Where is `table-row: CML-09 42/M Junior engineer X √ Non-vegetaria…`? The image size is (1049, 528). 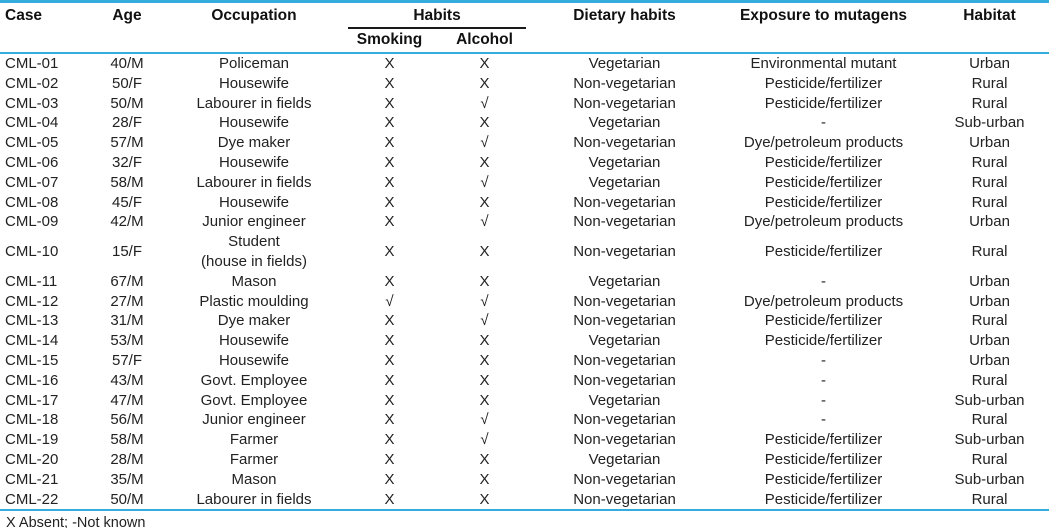 table-row: CML-09 42/M Junior engineer X √ Non-vegetaria… is located at coordinates (524, 222).